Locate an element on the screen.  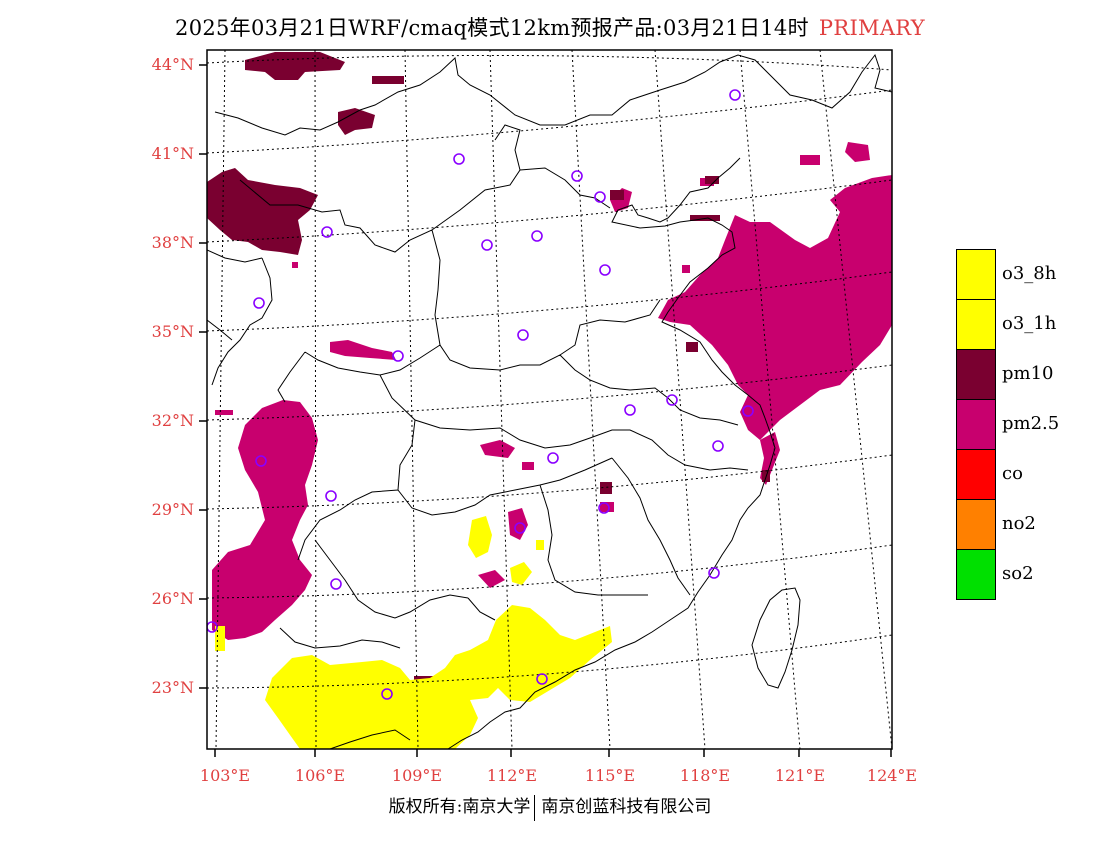
o3-speck is located at coordinates (220, 638).